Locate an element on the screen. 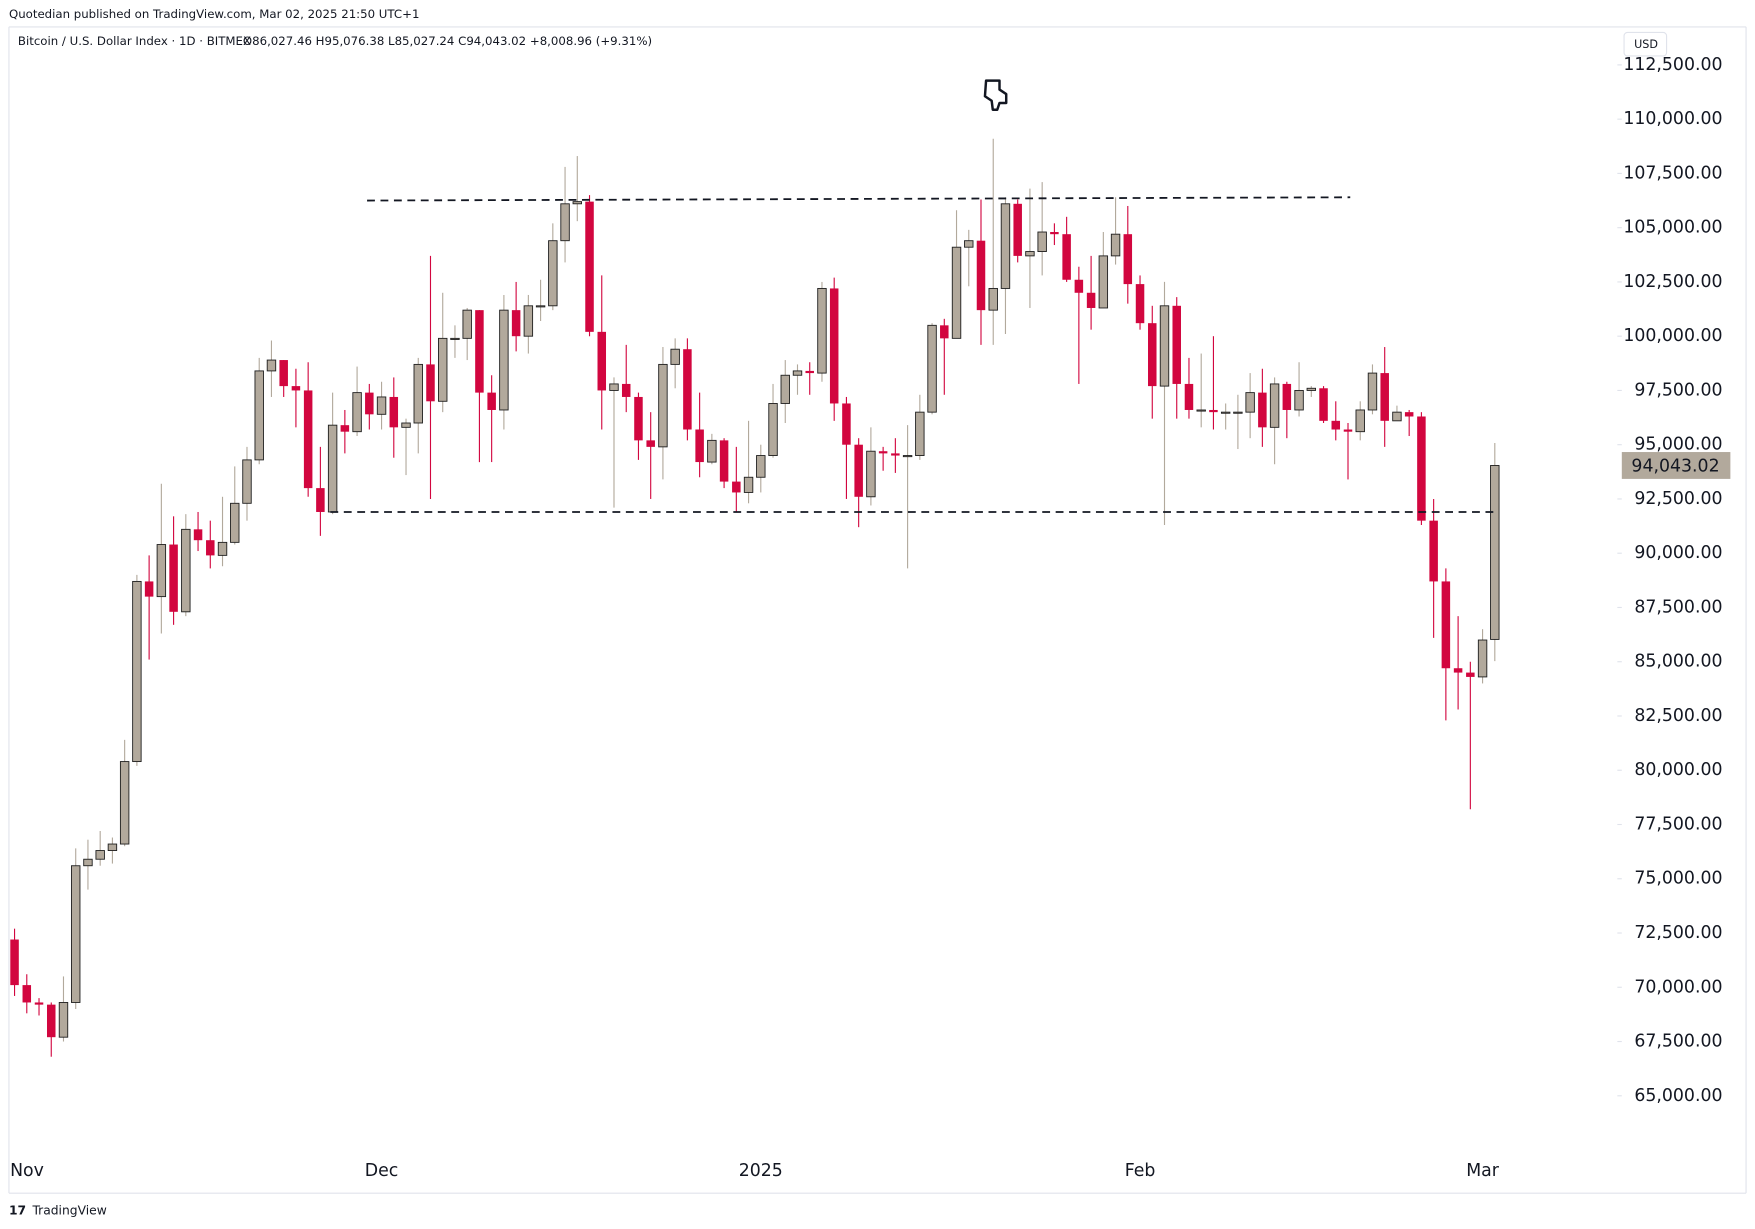 The image size is (1755, 1229). currency: USD is located at coordinates (1646, 44).